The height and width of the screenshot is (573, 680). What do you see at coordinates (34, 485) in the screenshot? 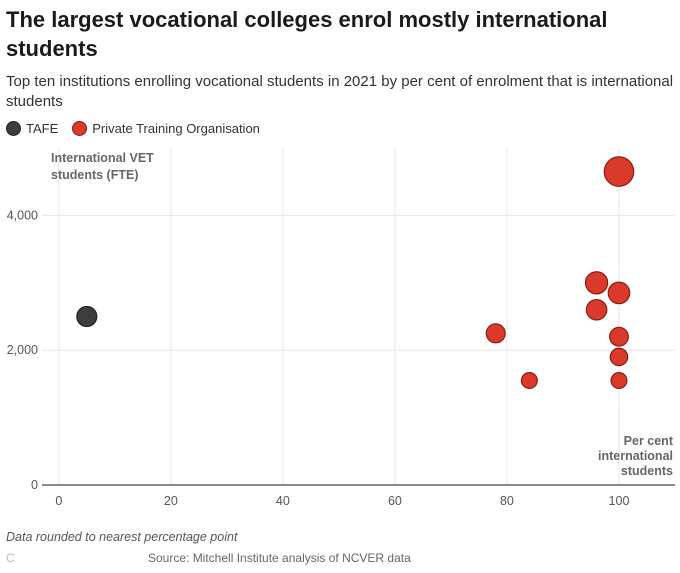
I see `y-tick-label: 0` at bounding box center [34, 485].